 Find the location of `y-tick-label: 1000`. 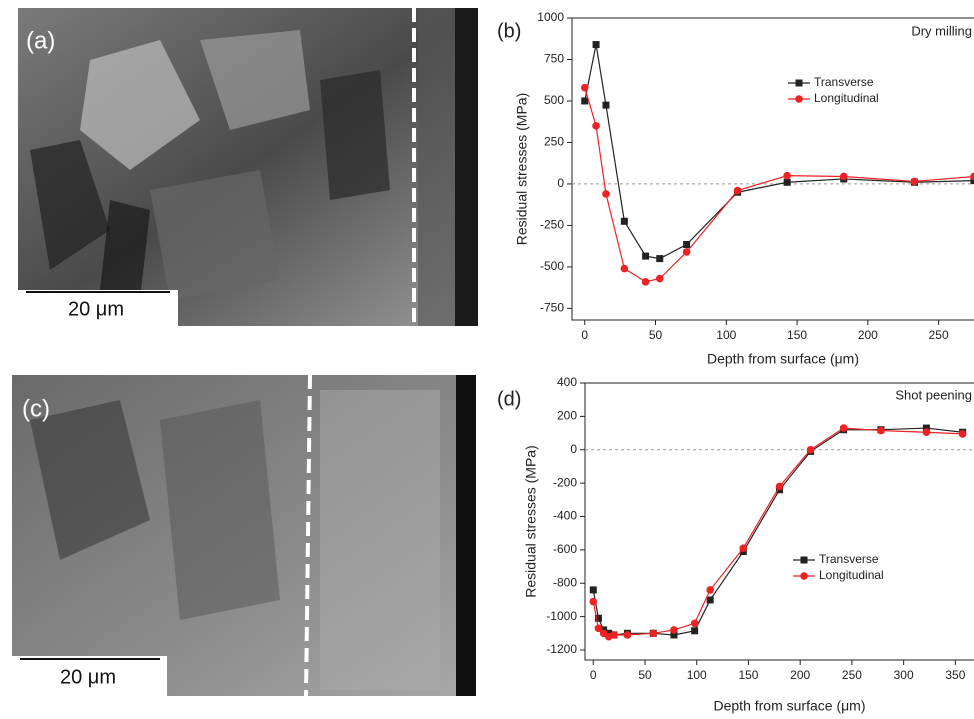

y-tick-label: 1000 is located at coordinates (550, 17).